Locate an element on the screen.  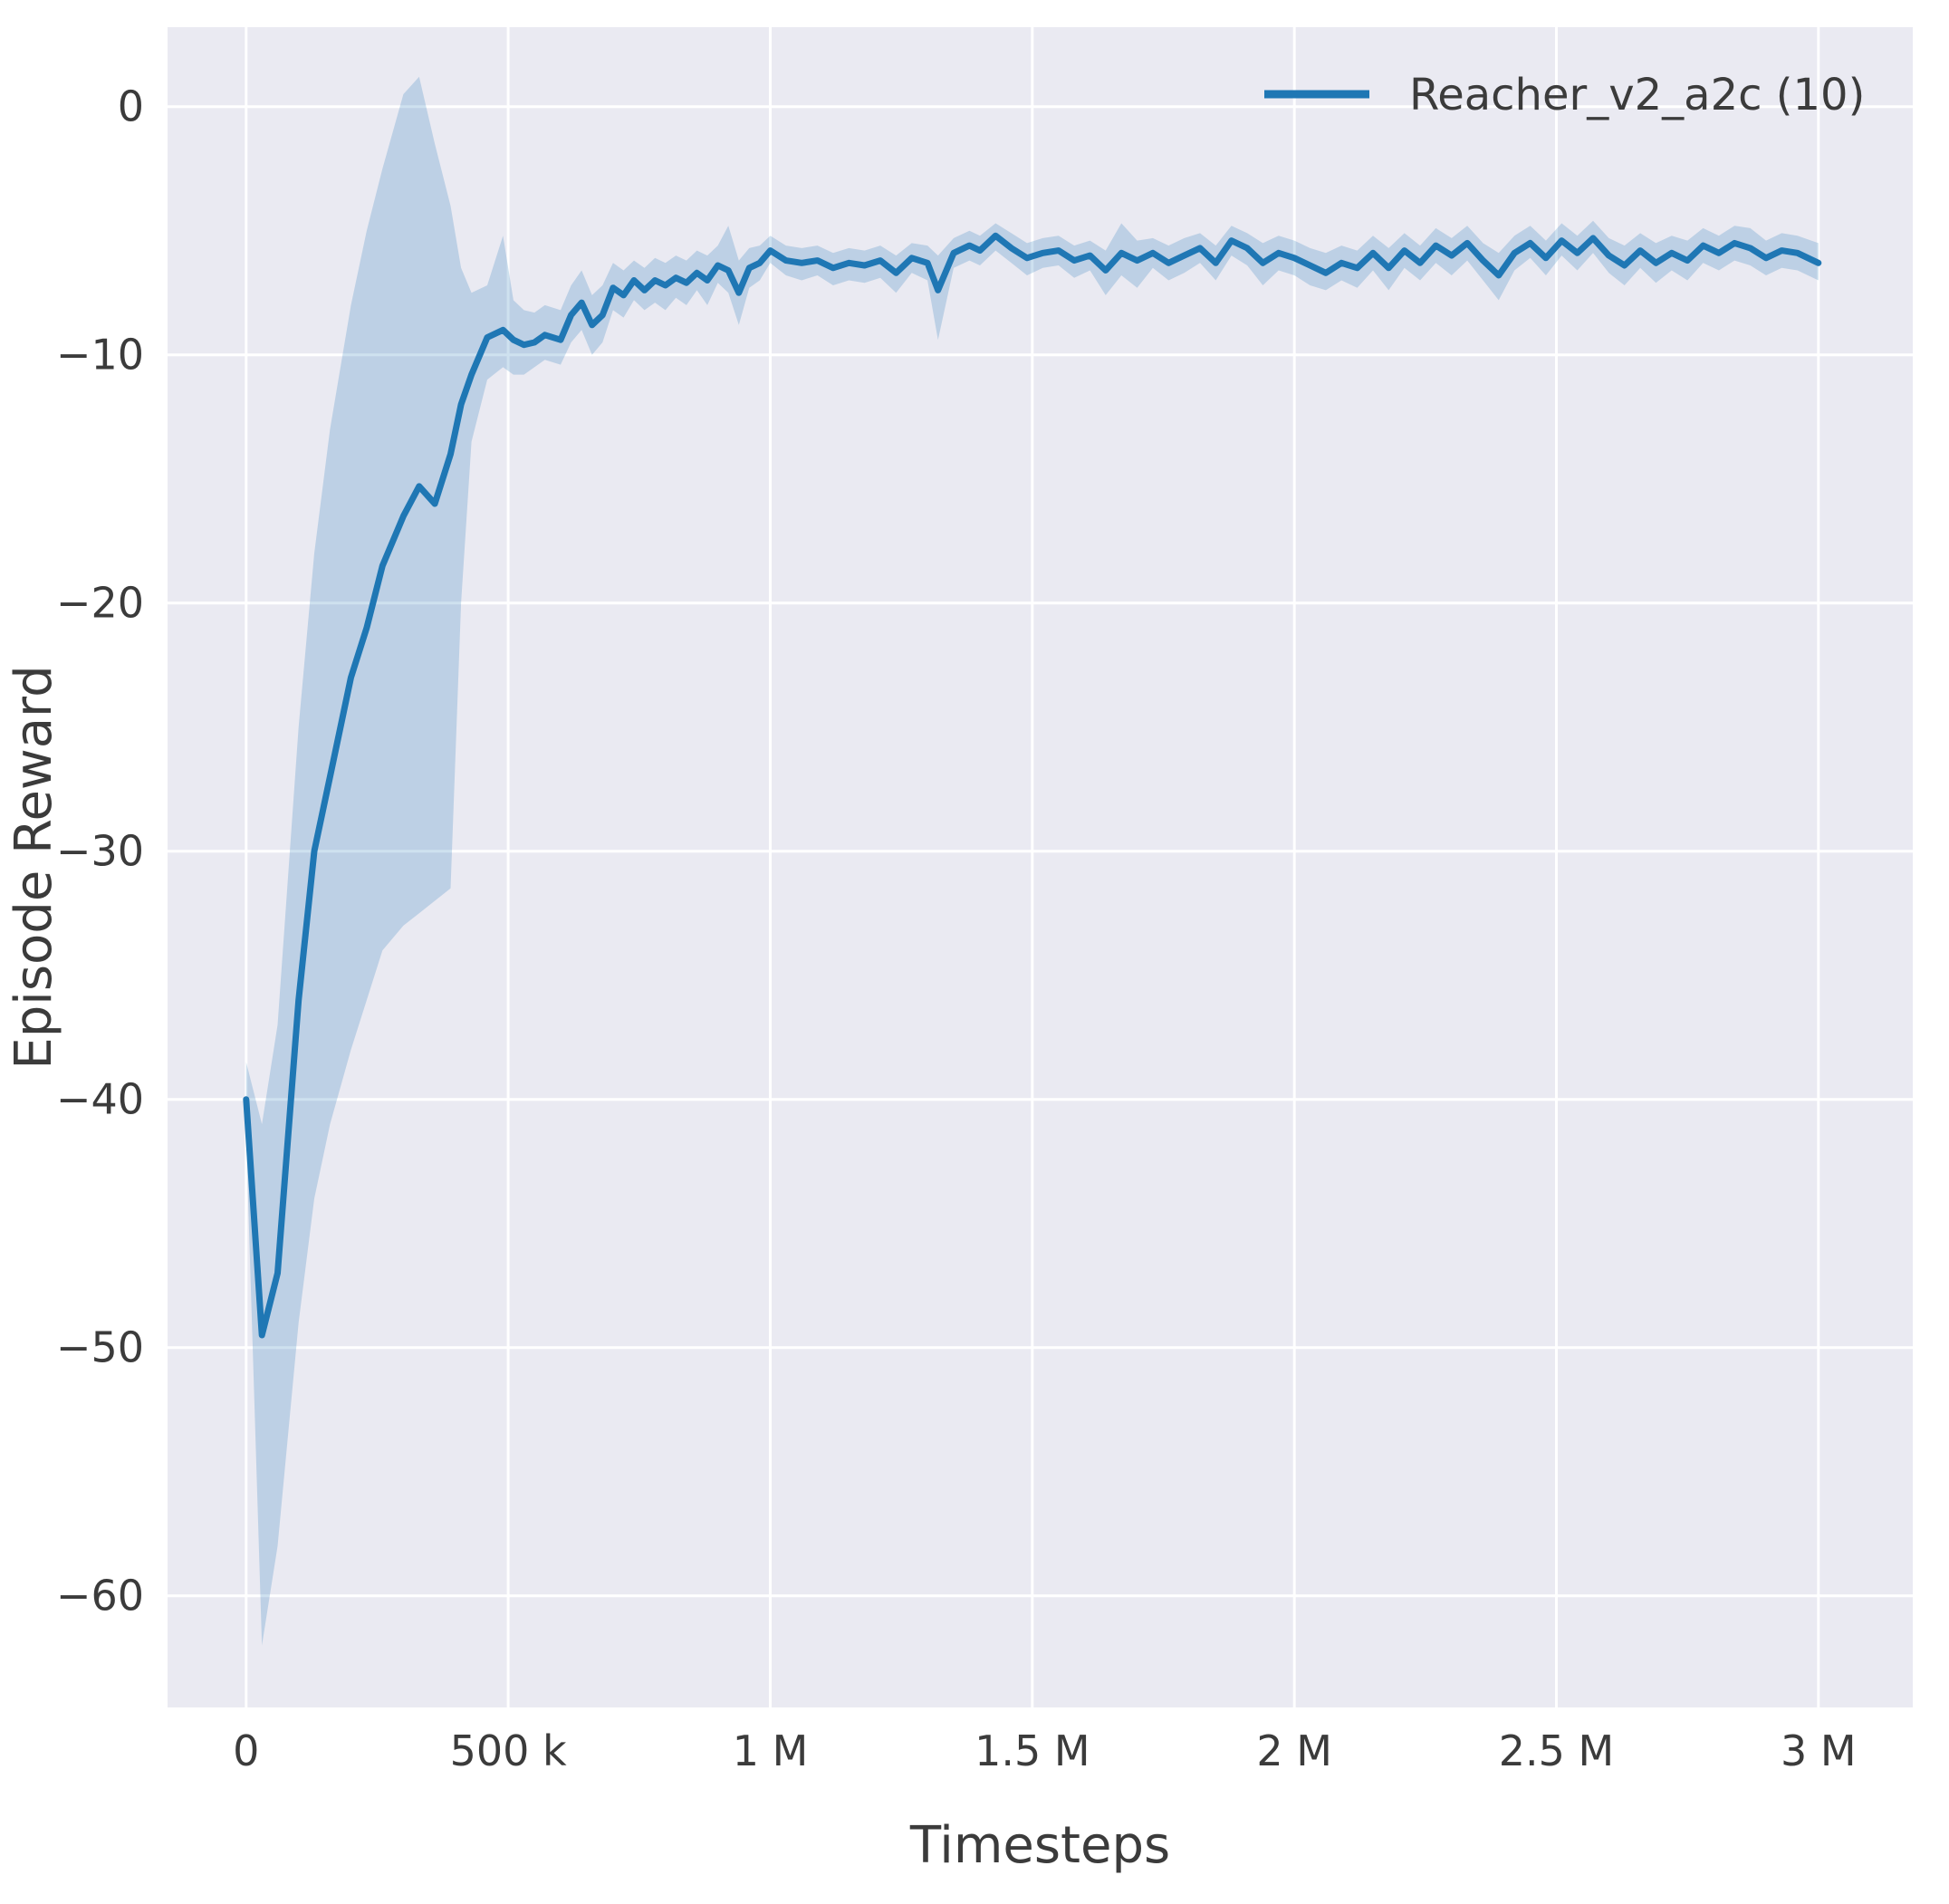
y-tick-label: −10 is located at coordinates (100, 356).